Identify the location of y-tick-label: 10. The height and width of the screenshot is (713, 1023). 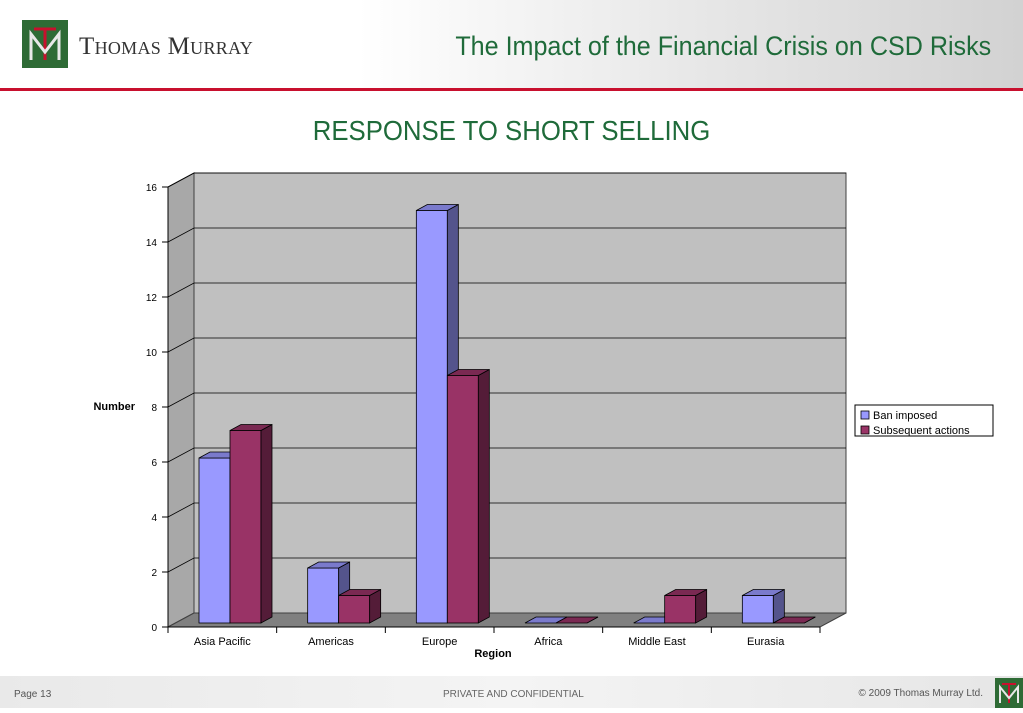
(152, 353).